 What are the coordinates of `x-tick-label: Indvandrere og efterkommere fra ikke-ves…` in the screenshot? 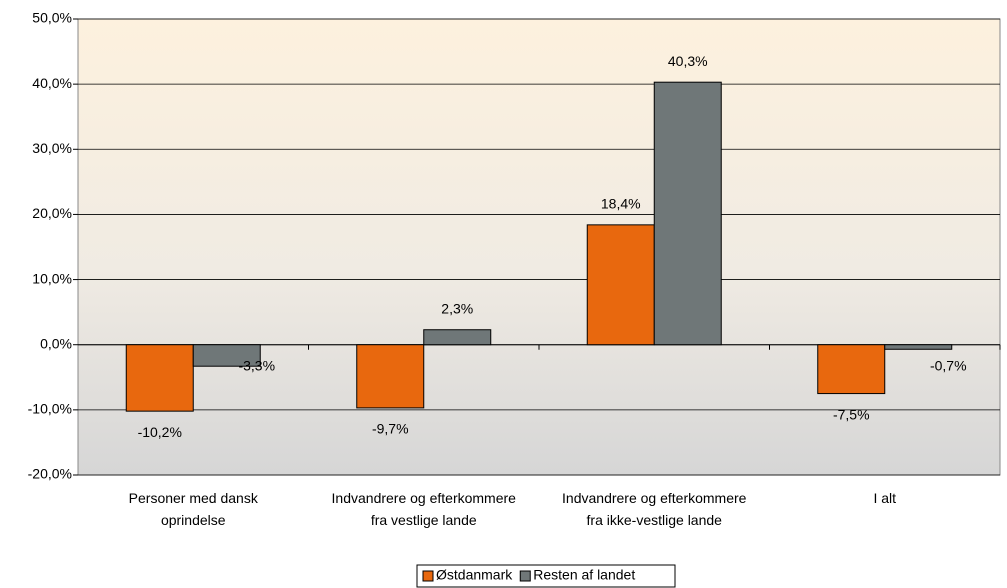 It's located at (654, 509).